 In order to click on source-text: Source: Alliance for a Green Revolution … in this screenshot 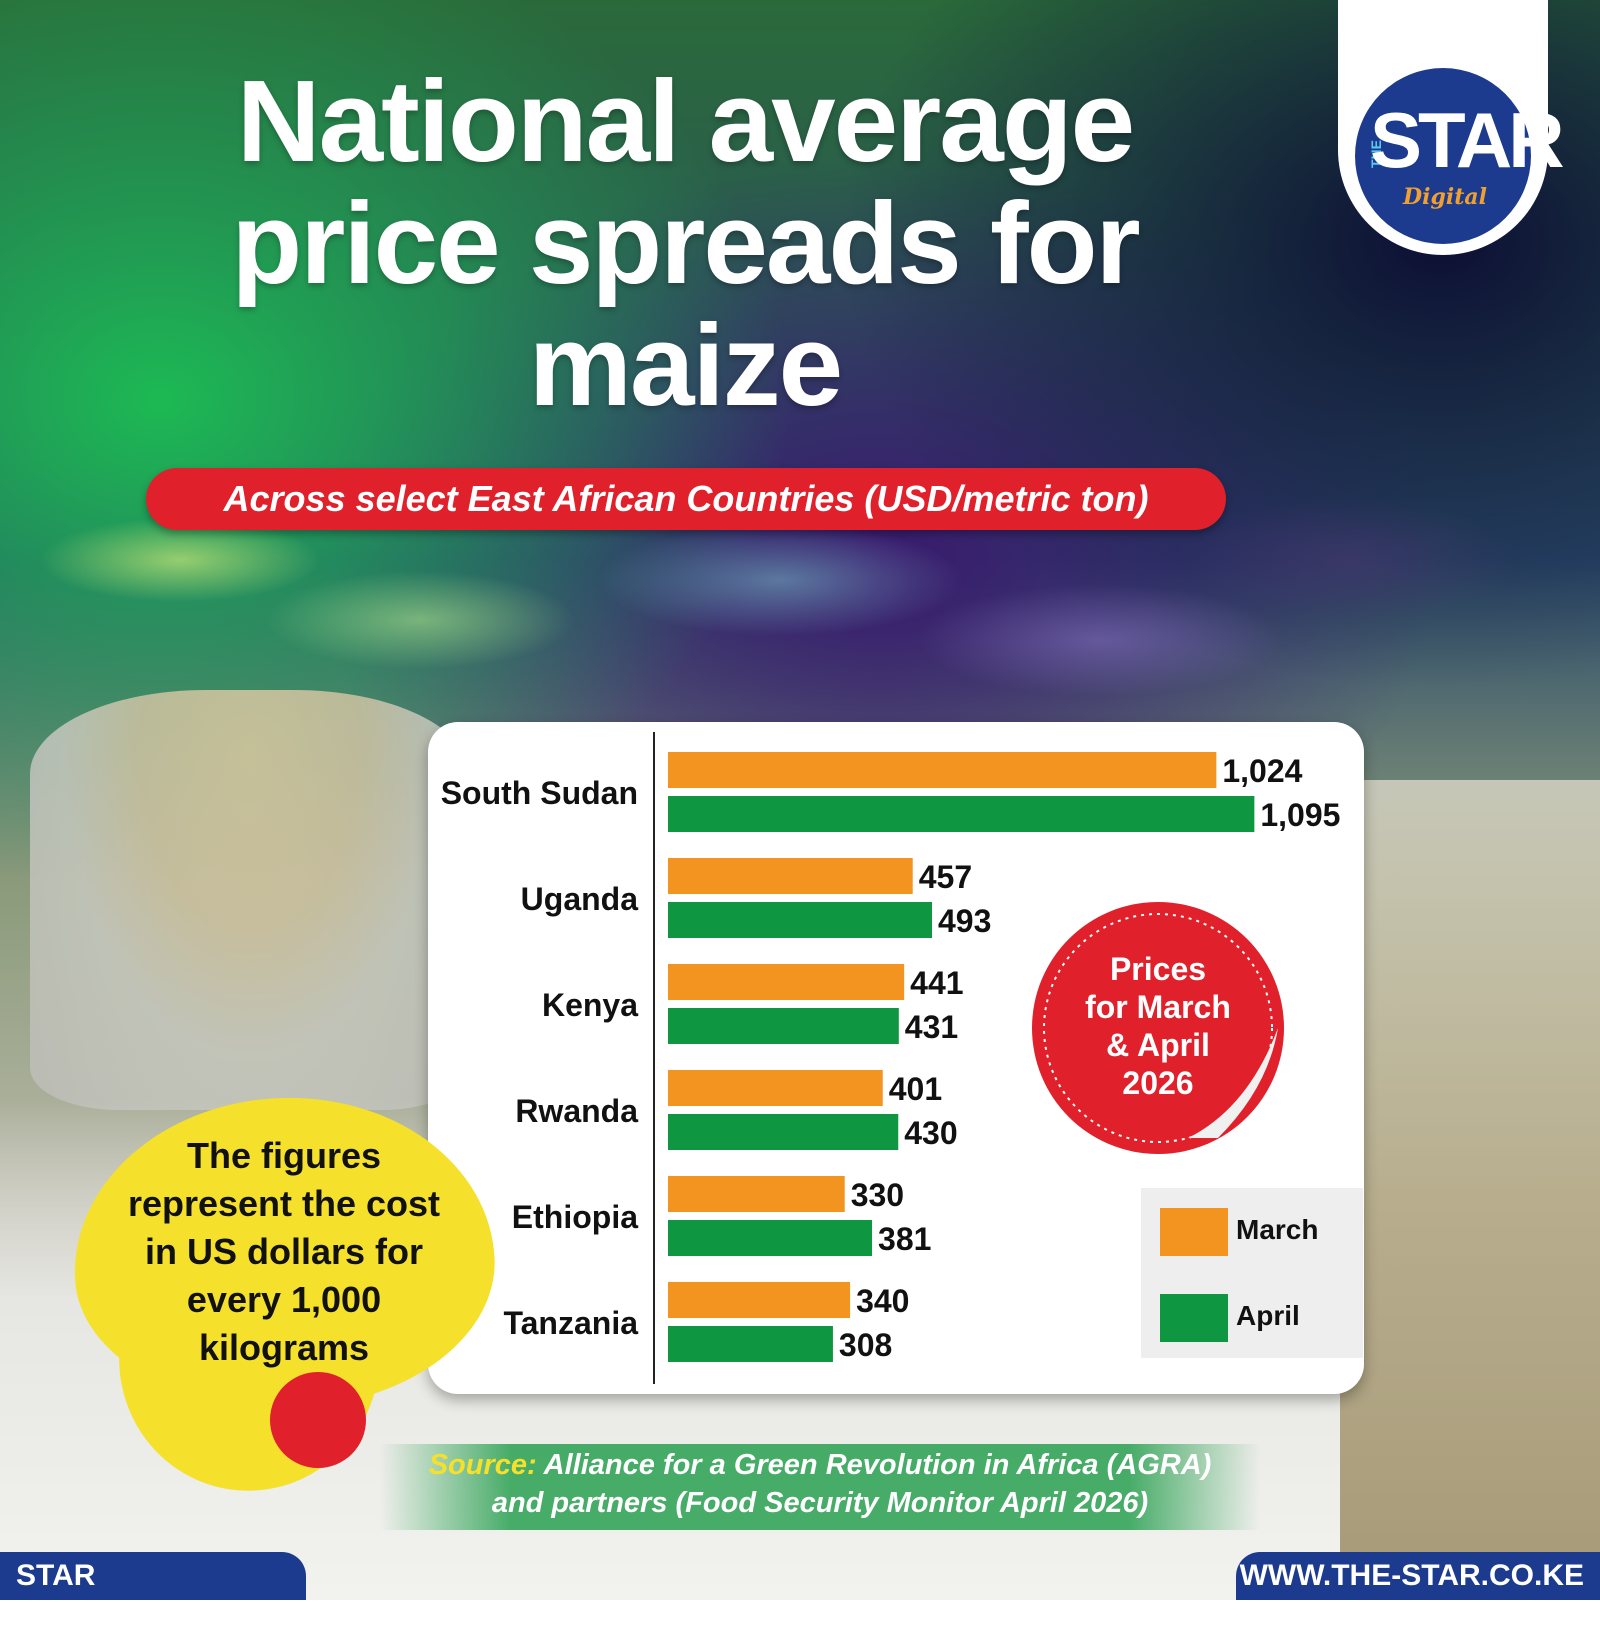, I will do `click(820, 1484)`.